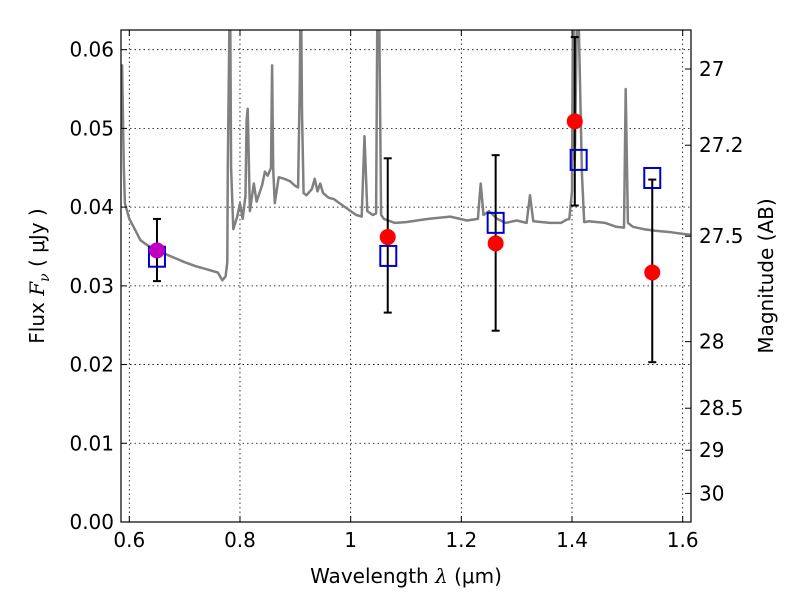  Describe the element at coordinates (711, 69) in the screenshot. I see `y2-tick-label: 27` at that location.